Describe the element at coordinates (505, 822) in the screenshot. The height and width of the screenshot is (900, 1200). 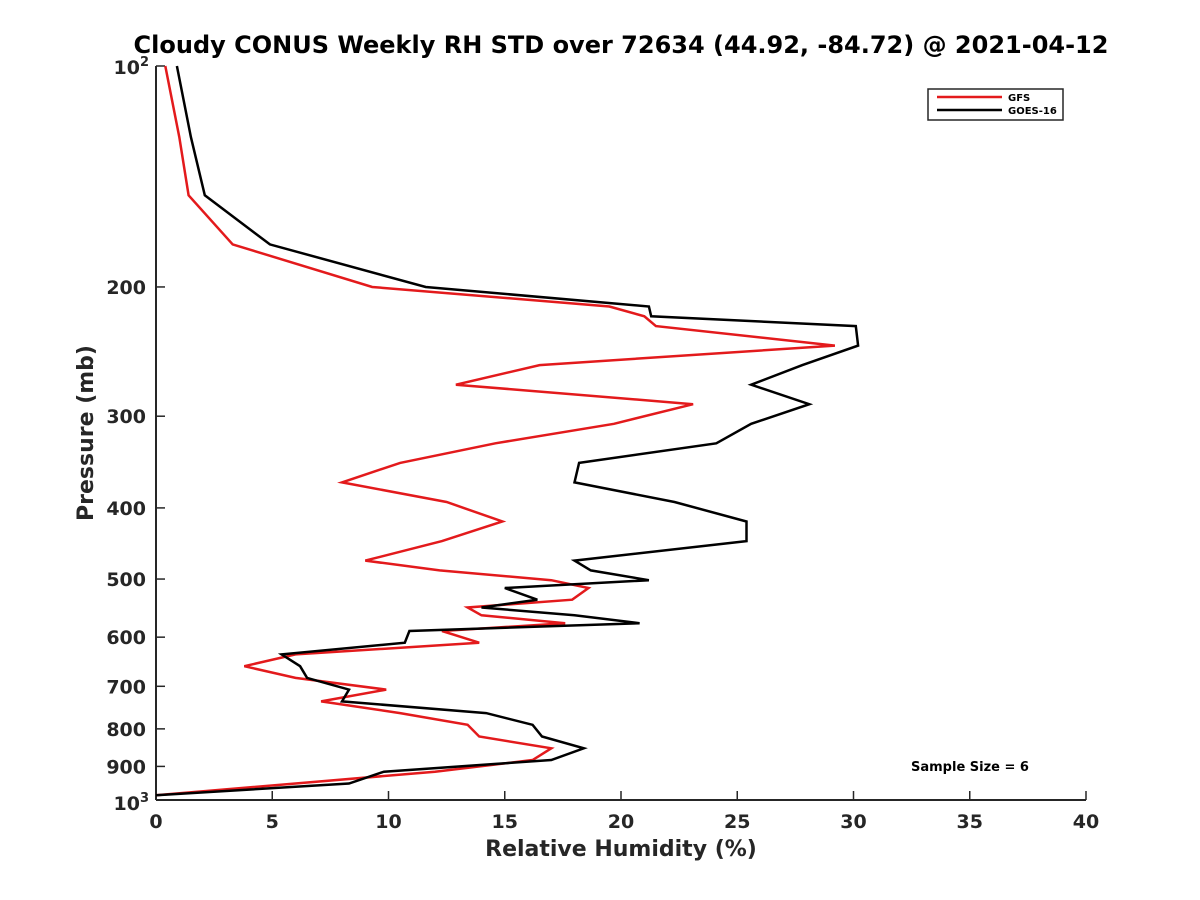
I see `x-tick-label: 15` at that location.